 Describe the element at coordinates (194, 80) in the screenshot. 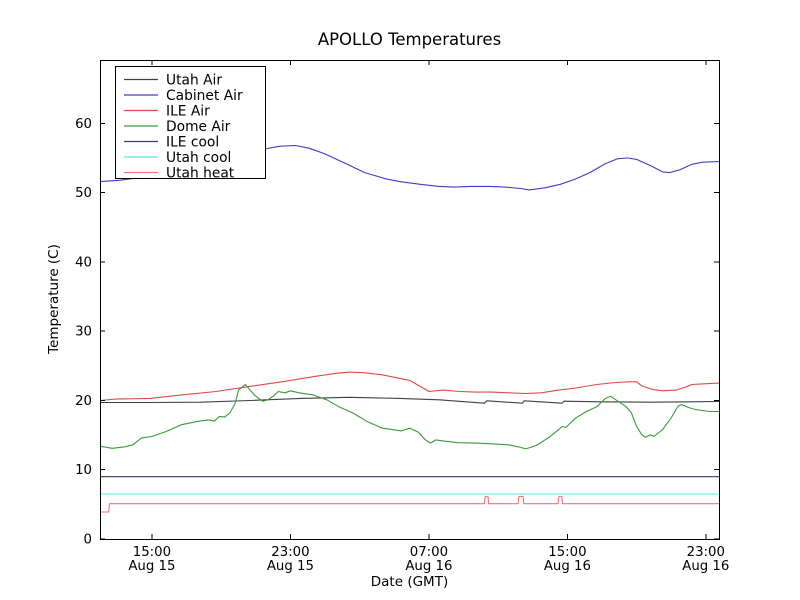

I see `legend-label-utah-air: Utah Air` at that location.